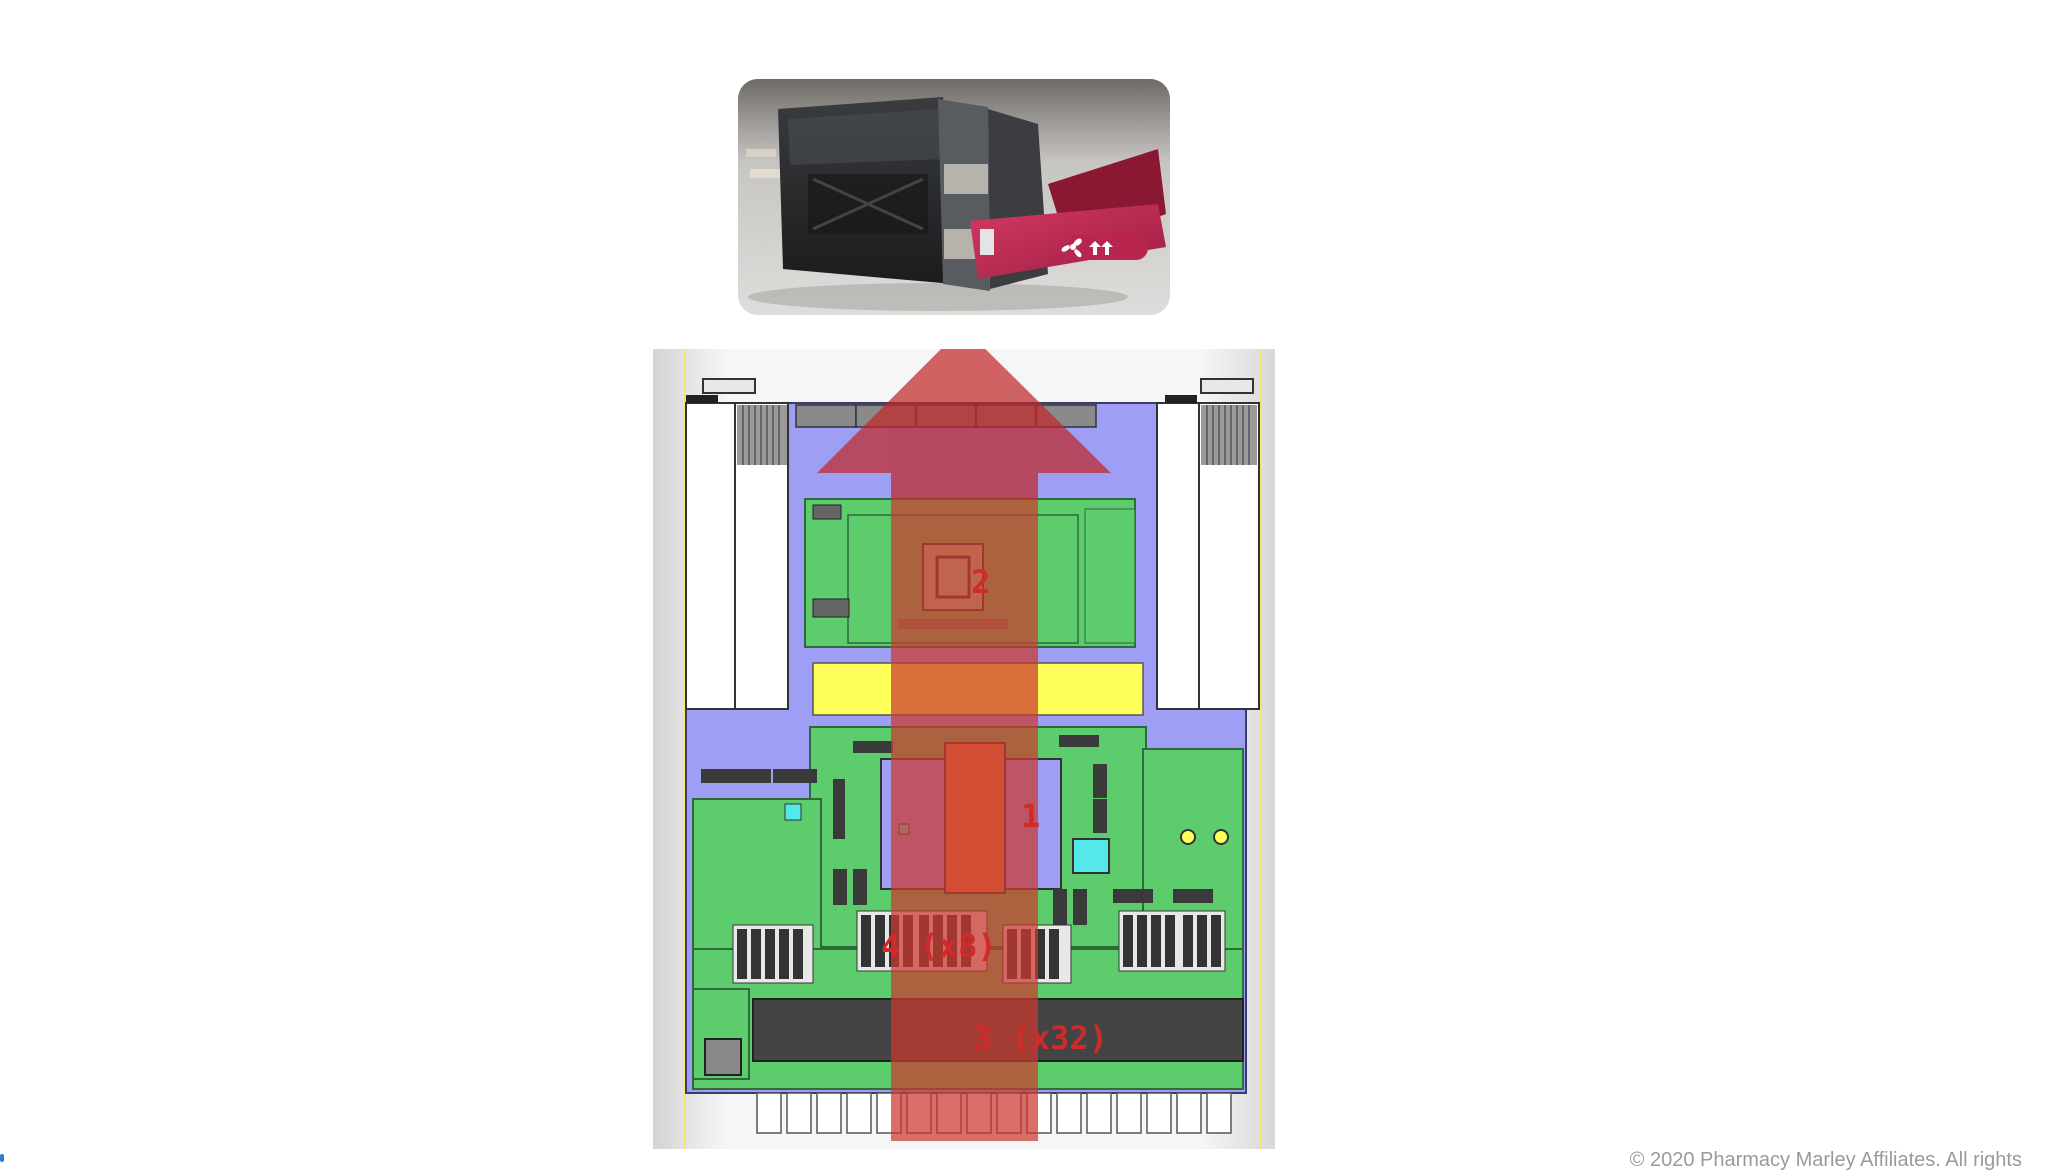 This screenshot has width=2062, height=1172. Describe the element at coordinates (964, 745) in the screenshot. I see `up-arrow-icon` at that location.